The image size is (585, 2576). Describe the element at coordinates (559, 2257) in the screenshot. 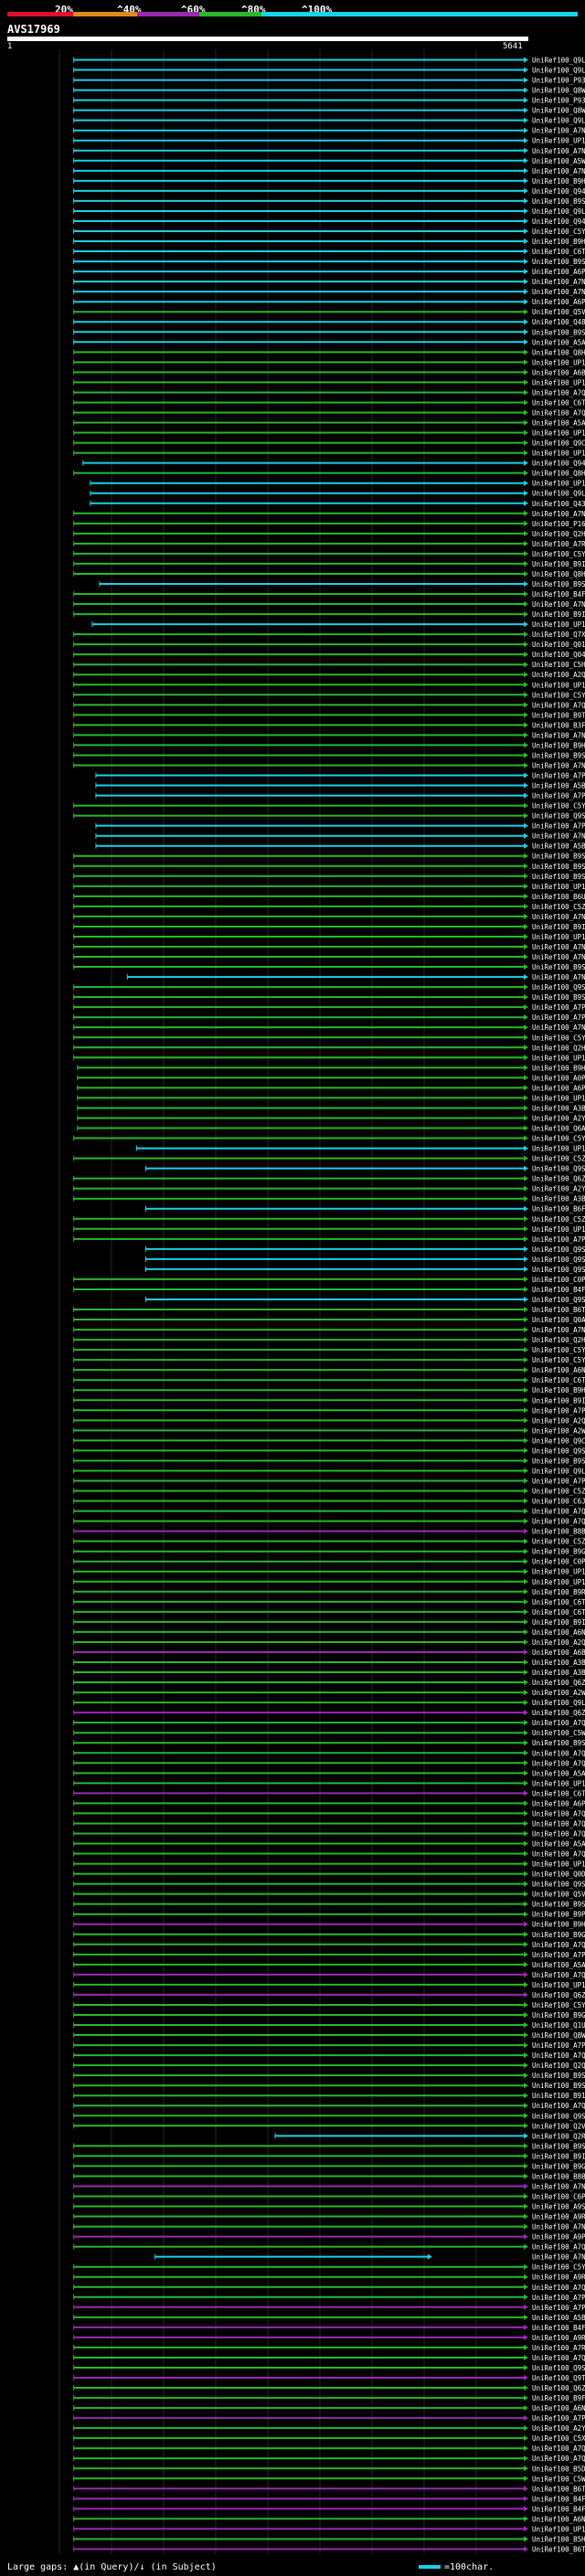

I see `hit-label: UniRef100_A7N0S6` at that location.